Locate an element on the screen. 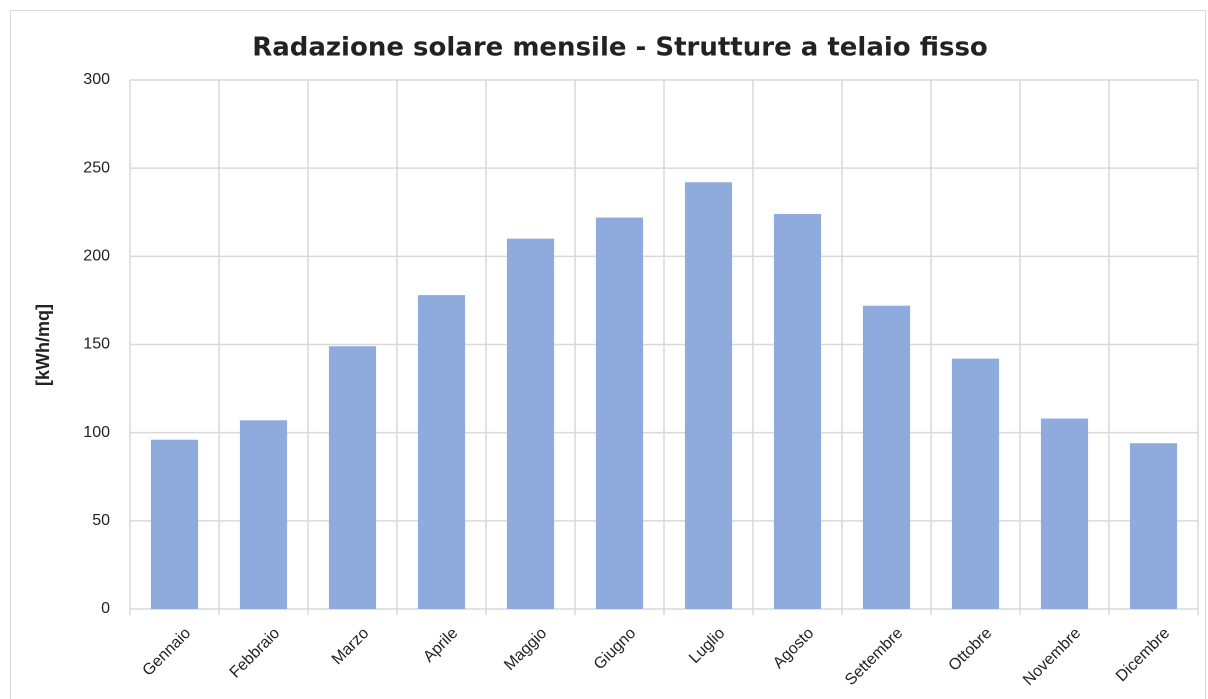  x-tick-label: Giugno is located at coordinates (615, 649).